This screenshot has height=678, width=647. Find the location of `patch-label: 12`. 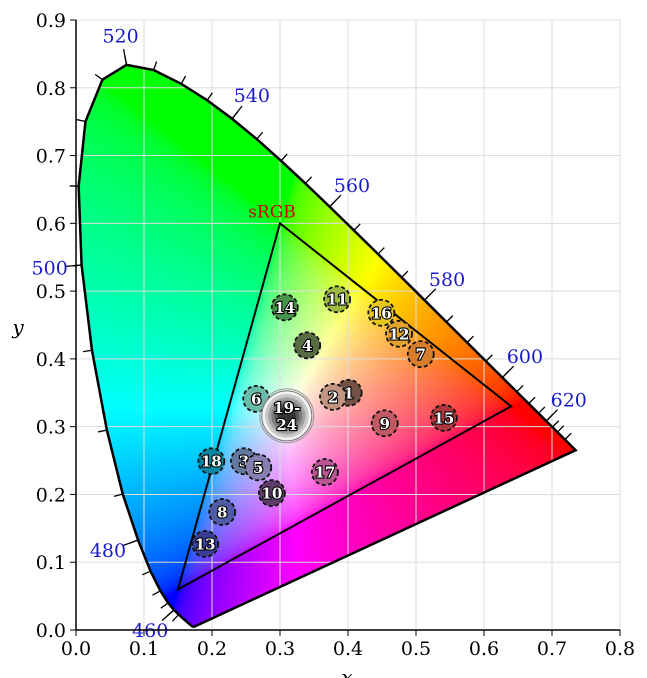

patch-label: 12 is located at coordinates (399, 334).